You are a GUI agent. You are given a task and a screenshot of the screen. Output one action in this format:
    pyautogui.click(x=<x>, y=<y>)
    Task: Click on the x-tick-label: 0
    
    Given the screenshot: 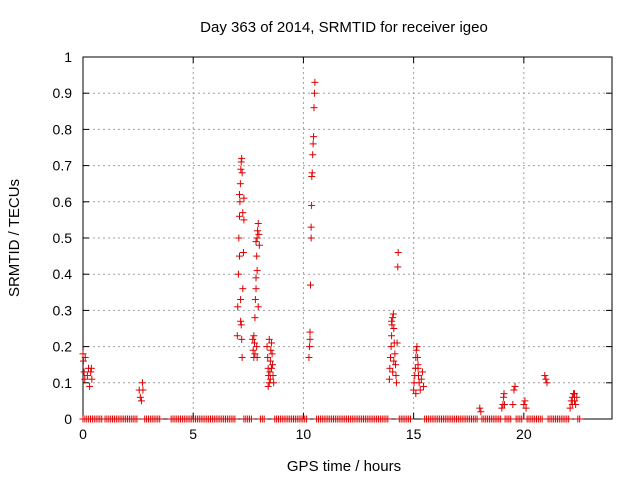 What is the action you would take?
    pyautogui.click(x=83, y=434)
    